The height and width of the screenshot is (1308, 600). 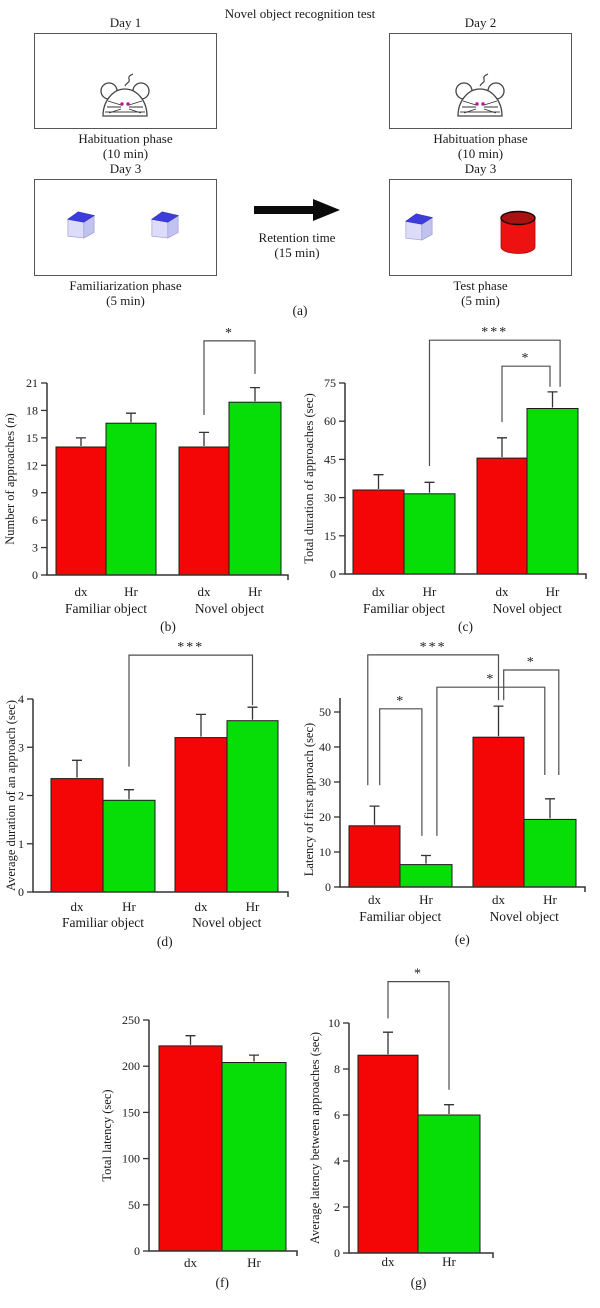 What do you see at coordinates (300, 310) in the screenshot?
I see `panel-a-label: (a)` at bounding box center [300, 310].